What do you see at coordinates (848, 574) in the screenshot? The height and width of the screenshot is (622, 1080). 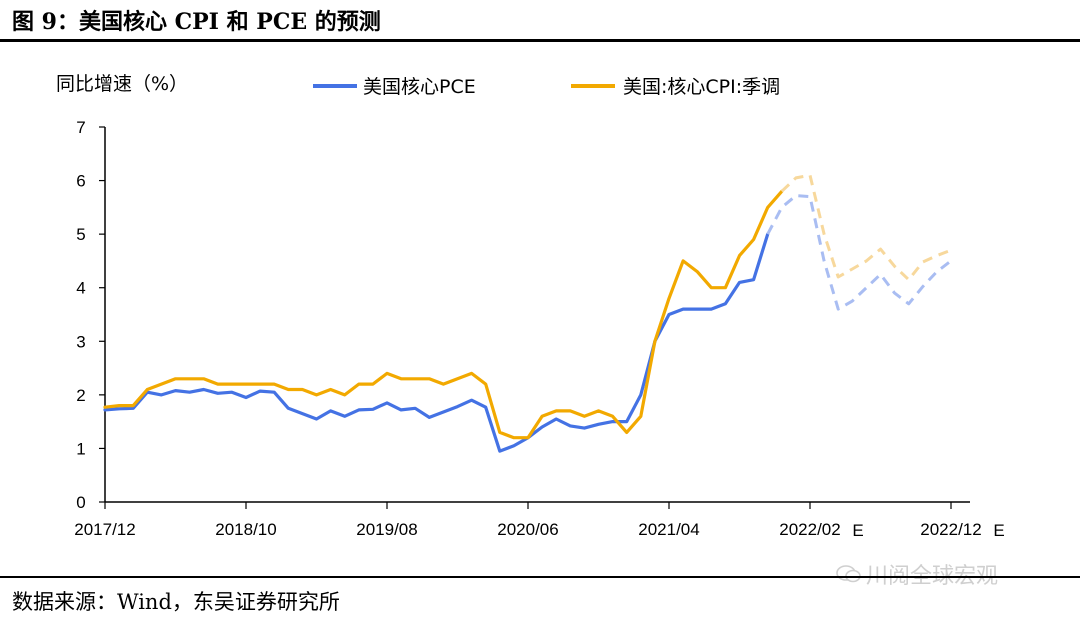 I see `wechat-icon` at bounding box center [848, 574].